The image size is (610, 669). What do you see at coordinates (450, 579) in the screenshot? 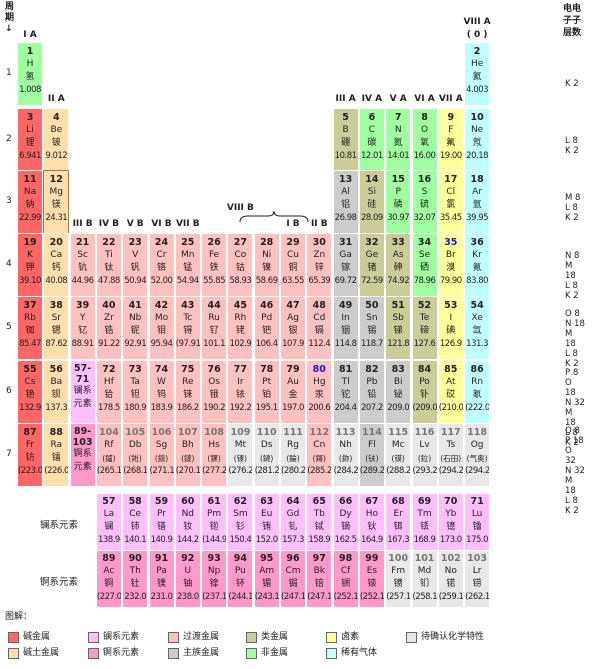
I see `element-cell: 102 No 锘 (259.1)` at bounding box center [450, 579].